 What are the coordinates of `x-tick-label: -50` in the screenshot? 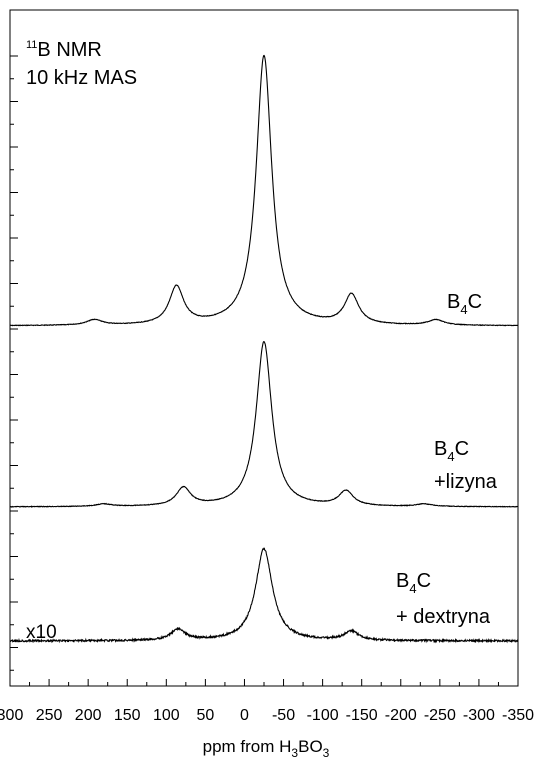 It's located at (283, 715).